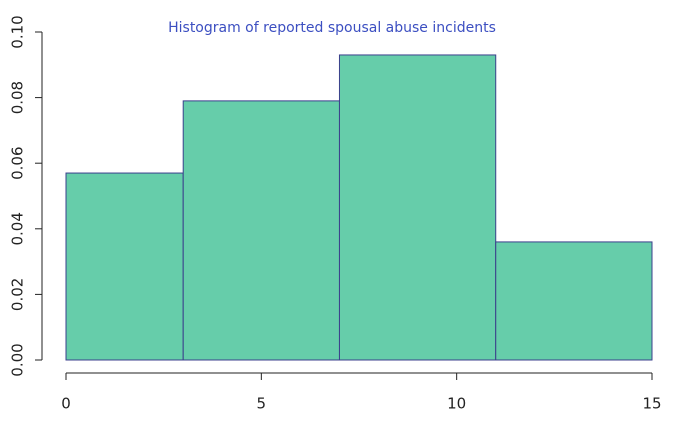  Describe the element at coordinates (18, 294) in the screenshot. I see `y-tick-label: 0.02` at that location.